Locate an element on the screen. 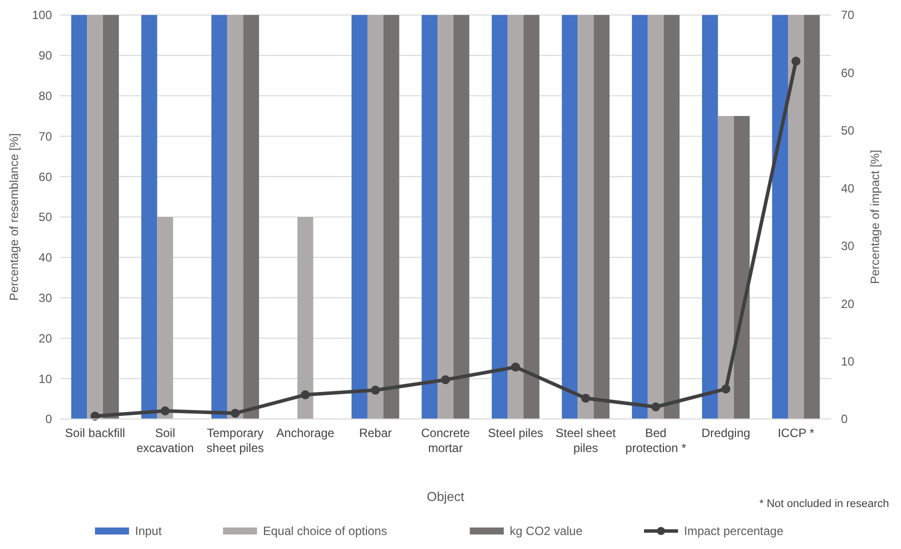 This screenshot has height=549, width=901. y2-tick-label: 70 is located at coordinates (848, 15).